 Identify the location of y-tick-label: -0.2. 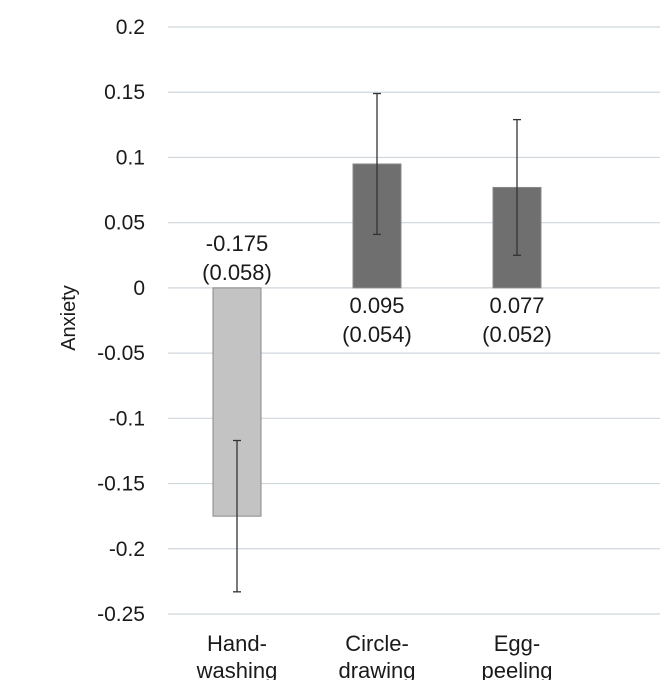
(127, 549).